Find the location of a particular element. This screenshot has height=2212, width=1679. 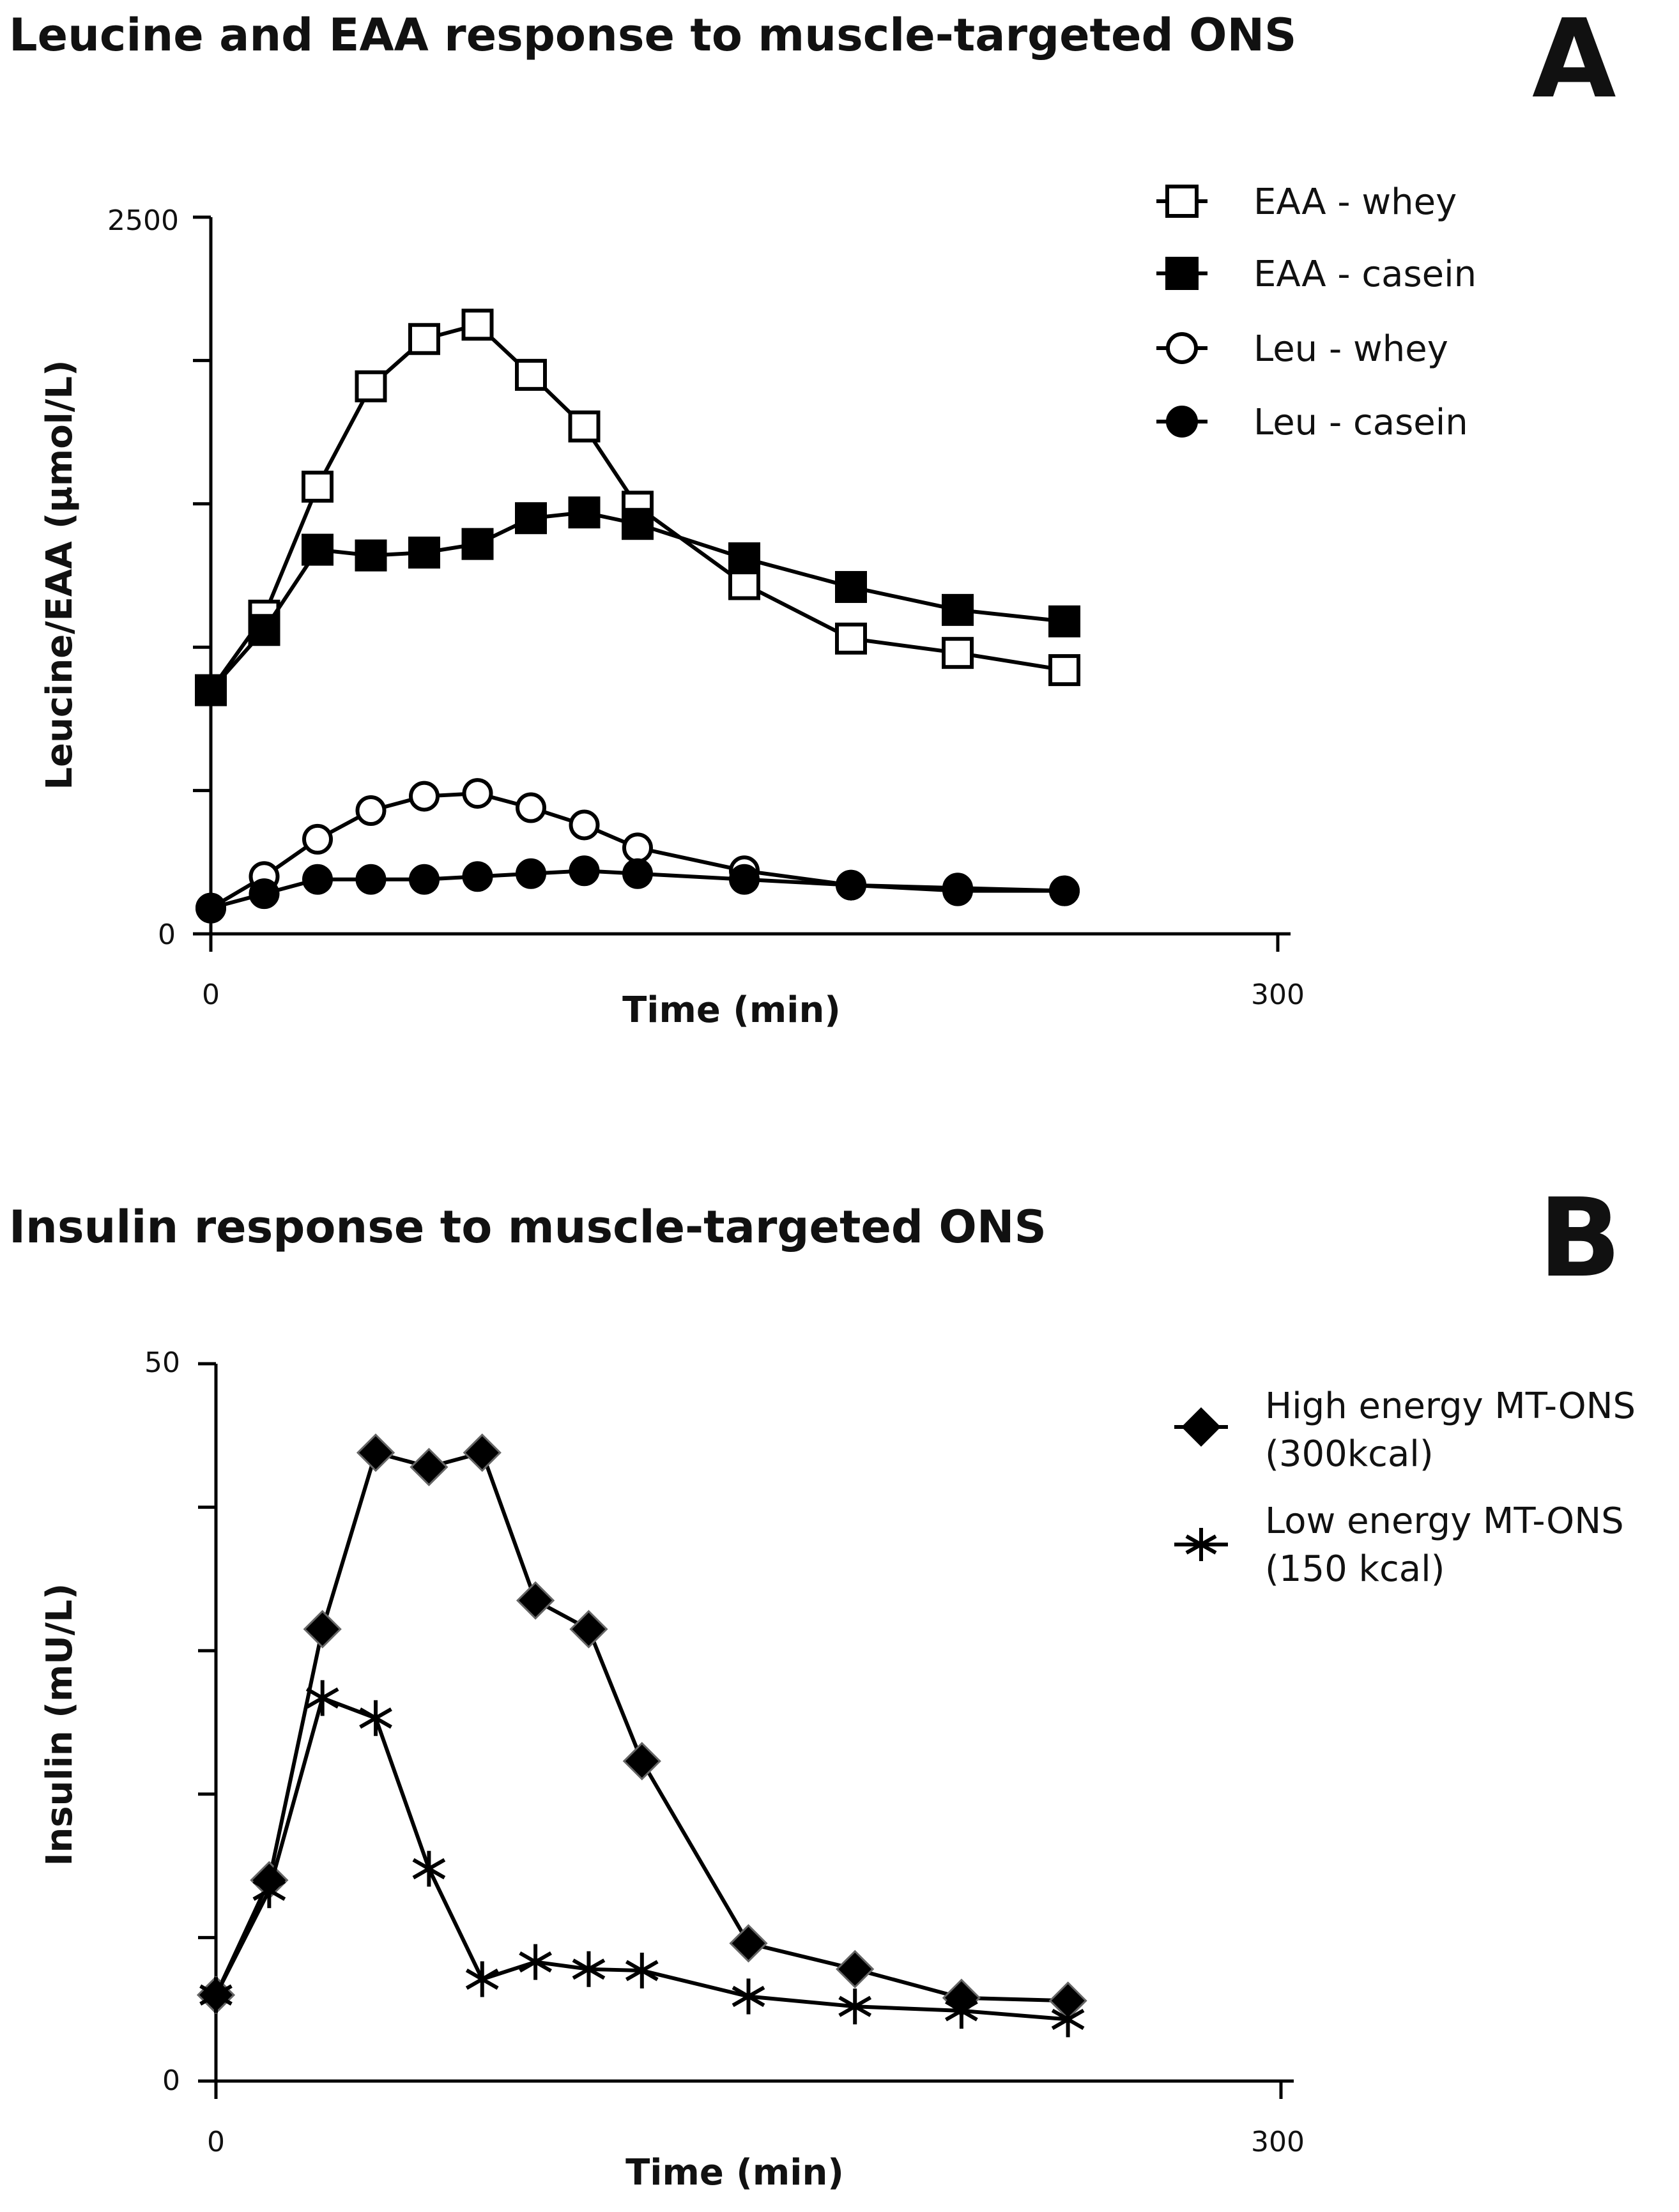

panel-b-x-tick-label-min: 0 is located at coordinates (216, 2142).